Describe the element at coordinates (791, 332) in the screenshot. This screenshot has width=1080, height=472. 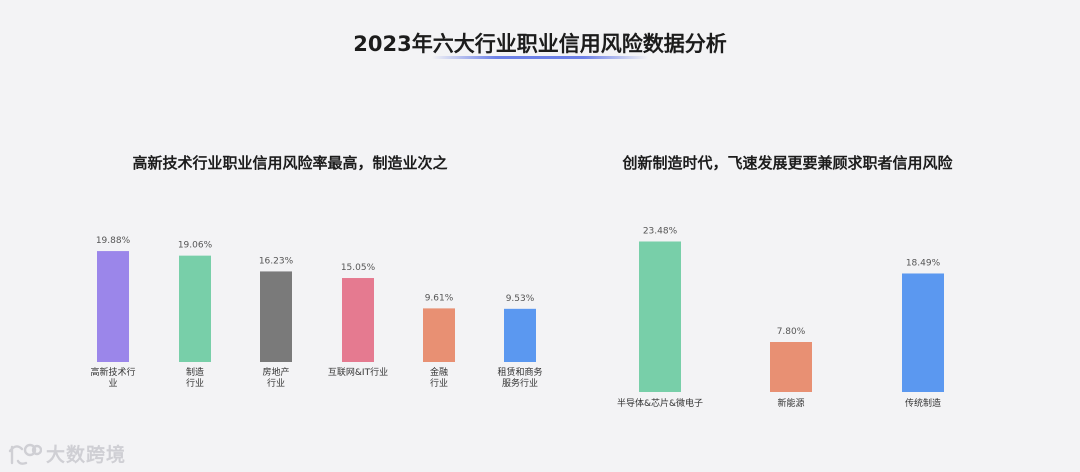
I see `value-label-1-1: 7.80%` at that location.